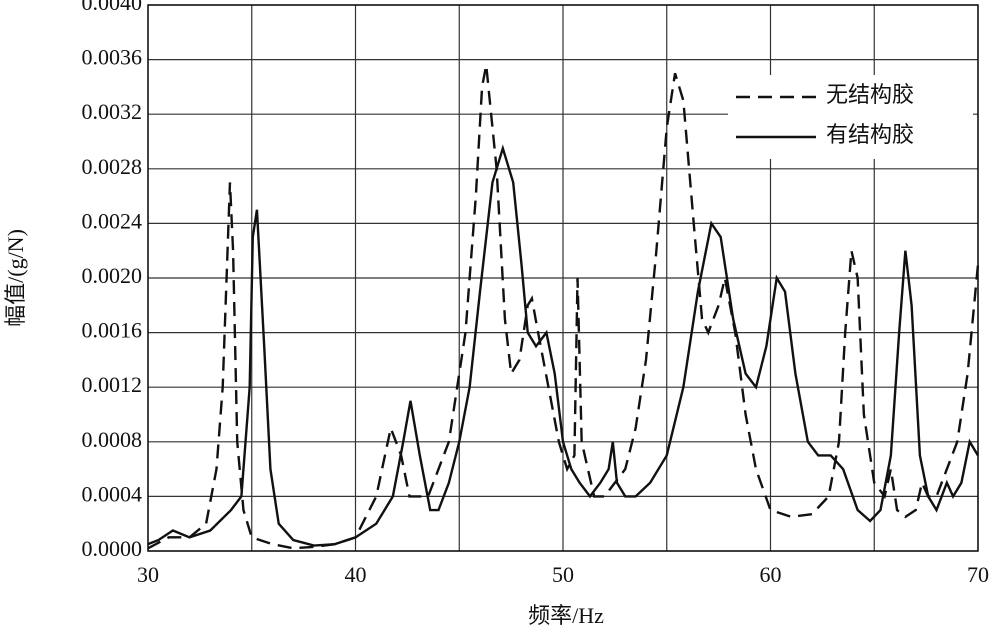  What do you see at coordinates (15, 278) in the screenshot?
I see `y-axis-title: 幅值/(g/N)` at bounding box center [15, 278].